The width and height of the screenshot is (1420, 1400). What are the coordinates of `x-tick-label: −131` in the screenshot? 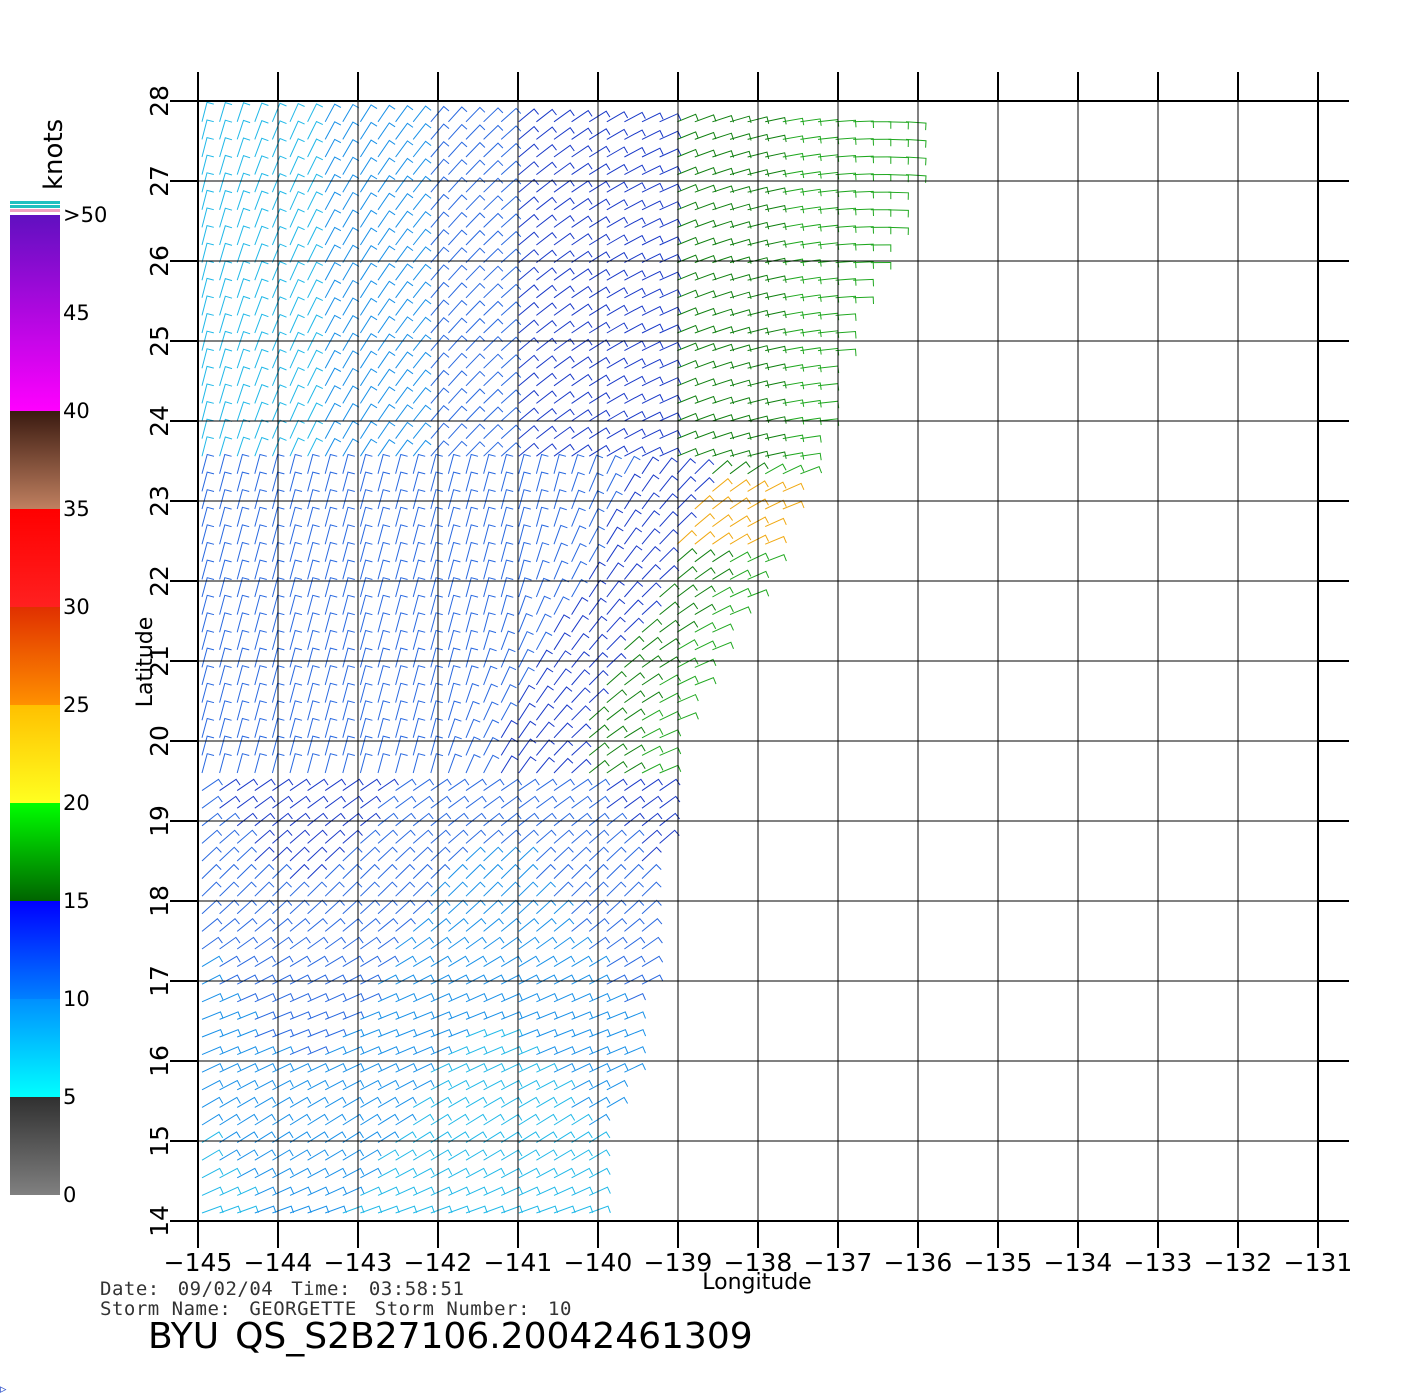 It's located at (1318, 1262).